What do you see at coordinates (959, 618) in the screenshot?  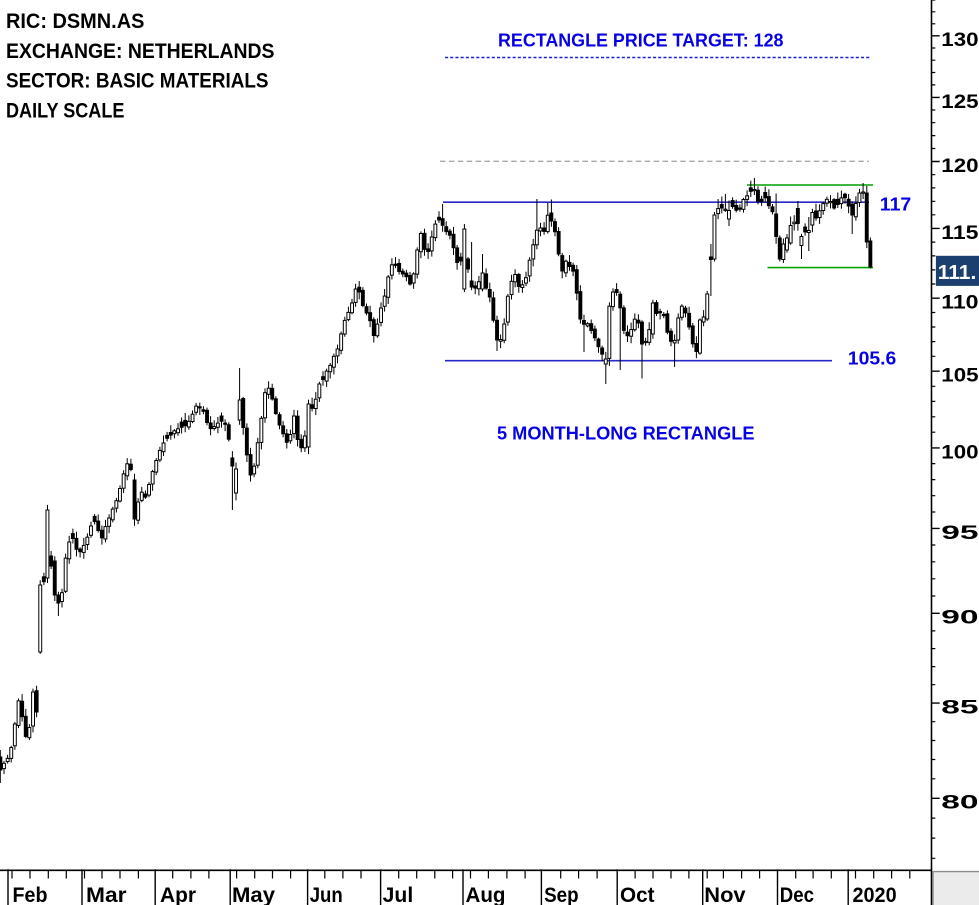 I see `svg-text: 90` at bounding box center [959, 618].